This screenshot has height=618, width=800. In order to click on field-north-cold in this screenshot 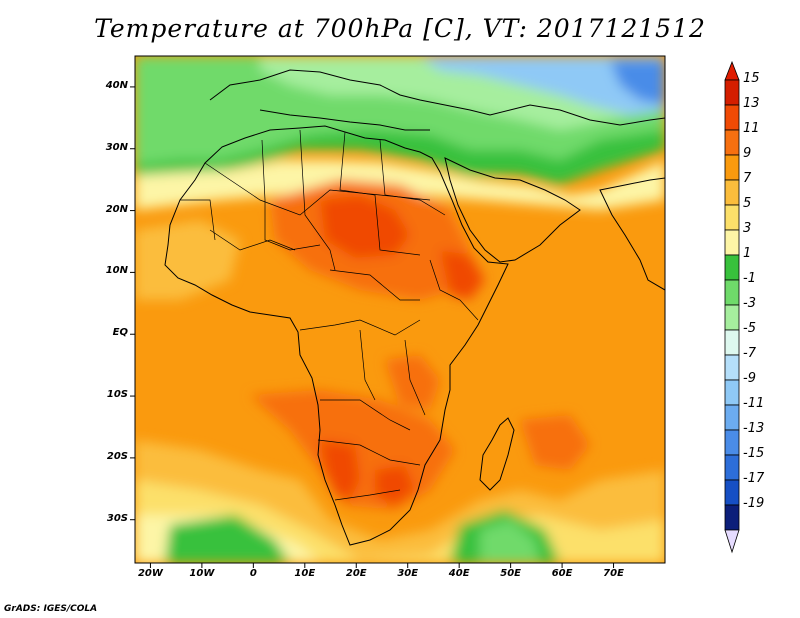, I will do `click(542, 85)`.